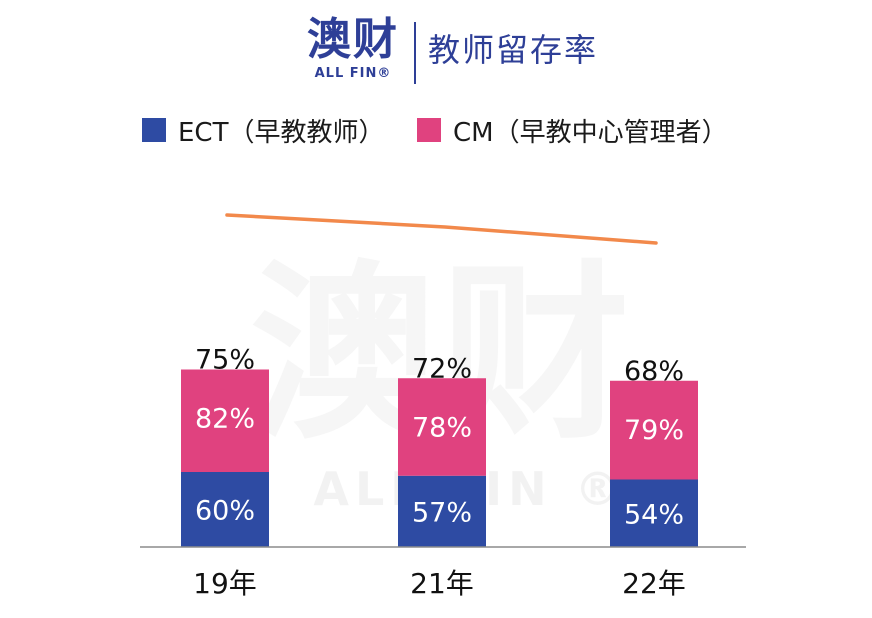 The height and width of the screenshot is (618, 872). I want to click on bar-cm-21年, so click(442, 427).